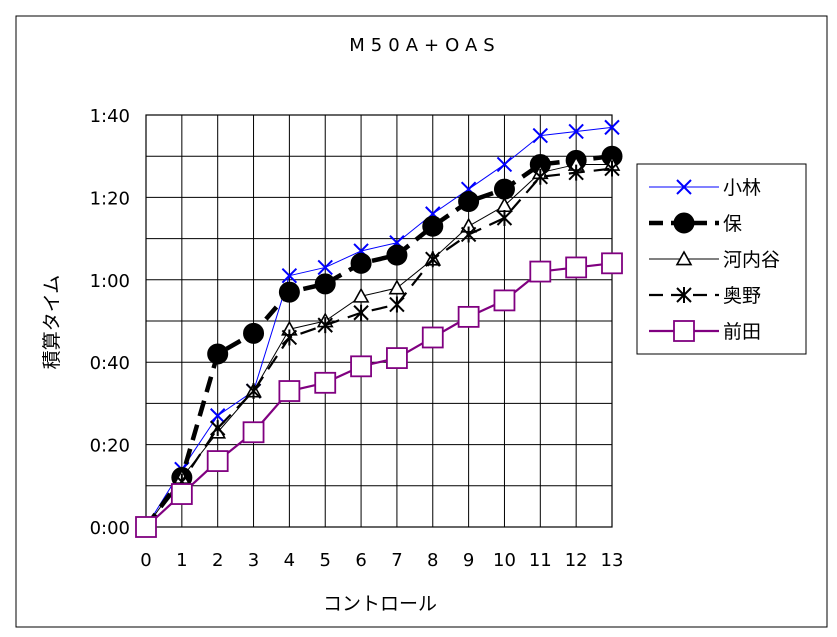 The width and height of the screenshot is (837, 637). Describe the element at coordinates (732, 224) in the screenshot. I see `legend-label: 保` at that location.